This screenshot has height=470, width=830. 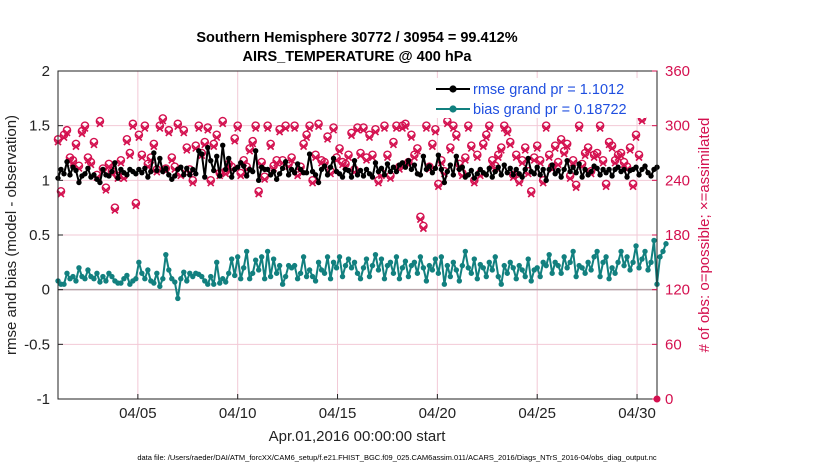 What do you see at coordinates (338, 413) in the screenshot?
I see `x-tick-label: 04/15` at bounding box center [338, 413].